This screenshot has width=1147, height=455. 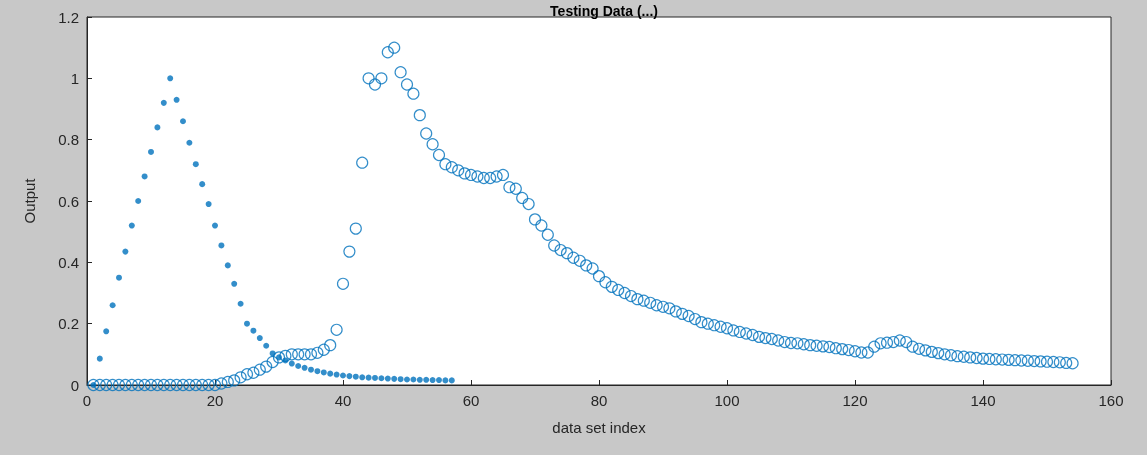 What do you see at coordinates (87, 400) in the screenshot?
I see `x-tick-label: 0` at bounding box center [87, 400].